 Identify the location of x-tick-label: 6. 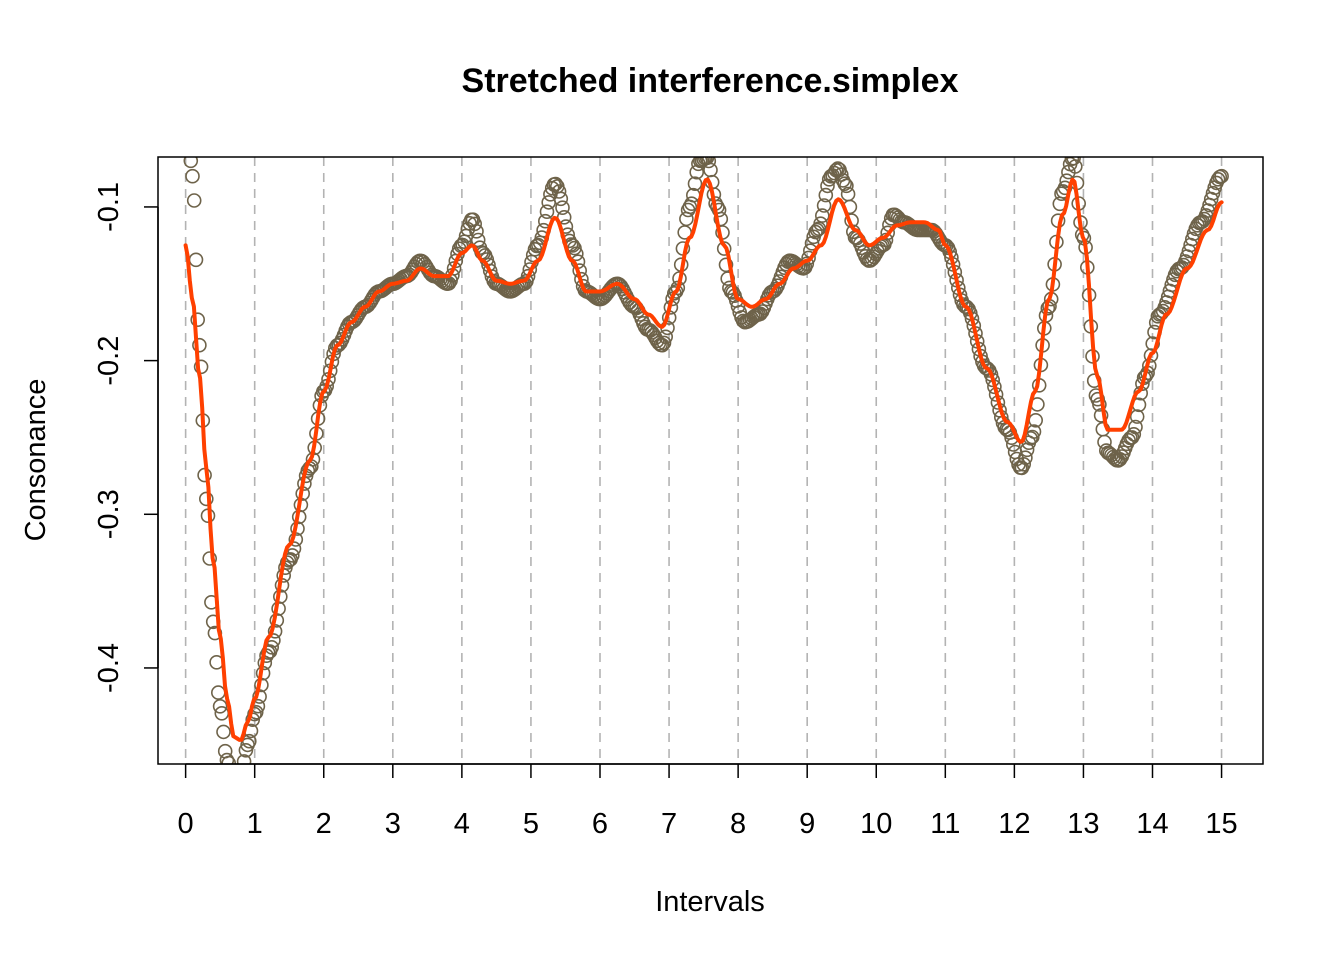
(600, 824).